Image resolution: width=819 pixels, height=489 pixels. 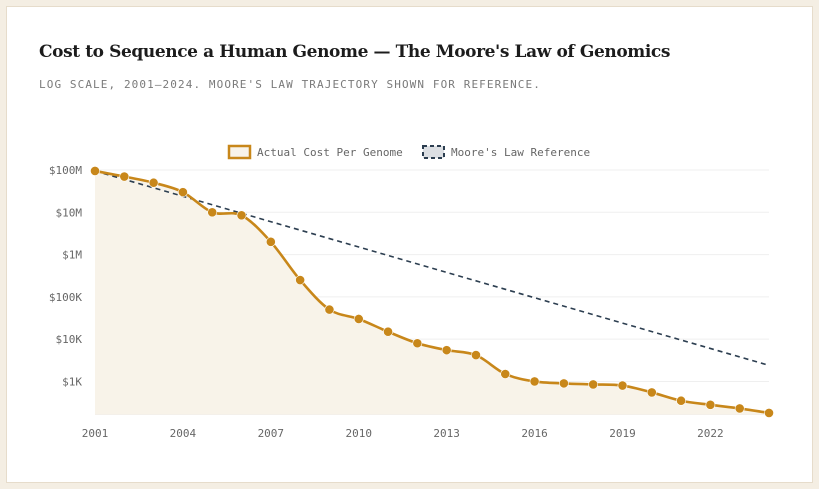 I want to click on y-tick-label: $100K, so click(x=65, y=297).